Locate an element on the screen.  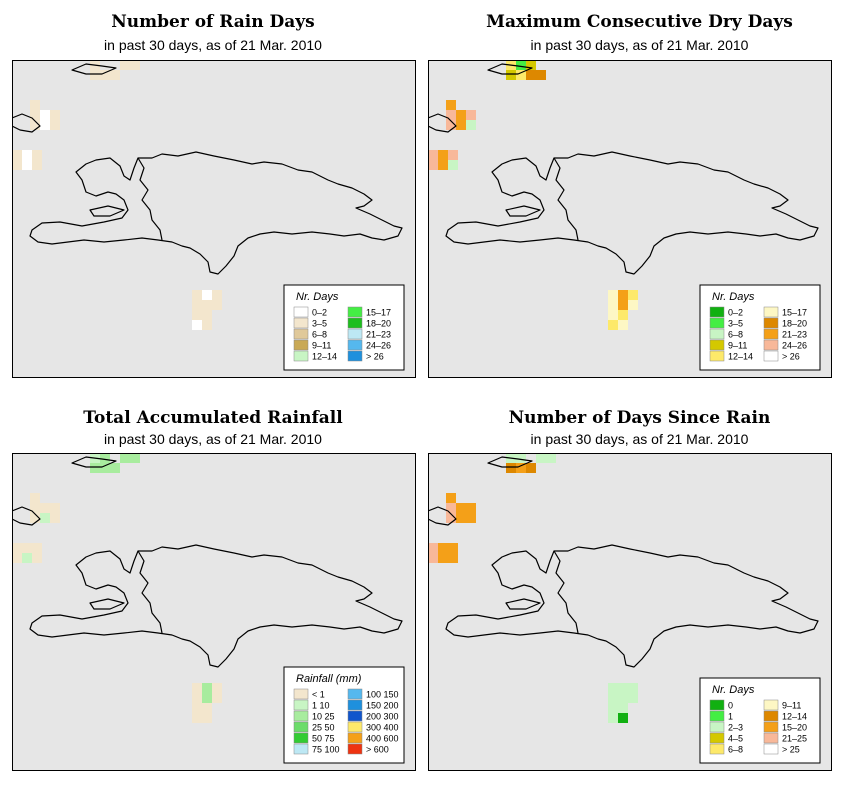
legend-label: 150 200 is located at coordinates (382, 706).